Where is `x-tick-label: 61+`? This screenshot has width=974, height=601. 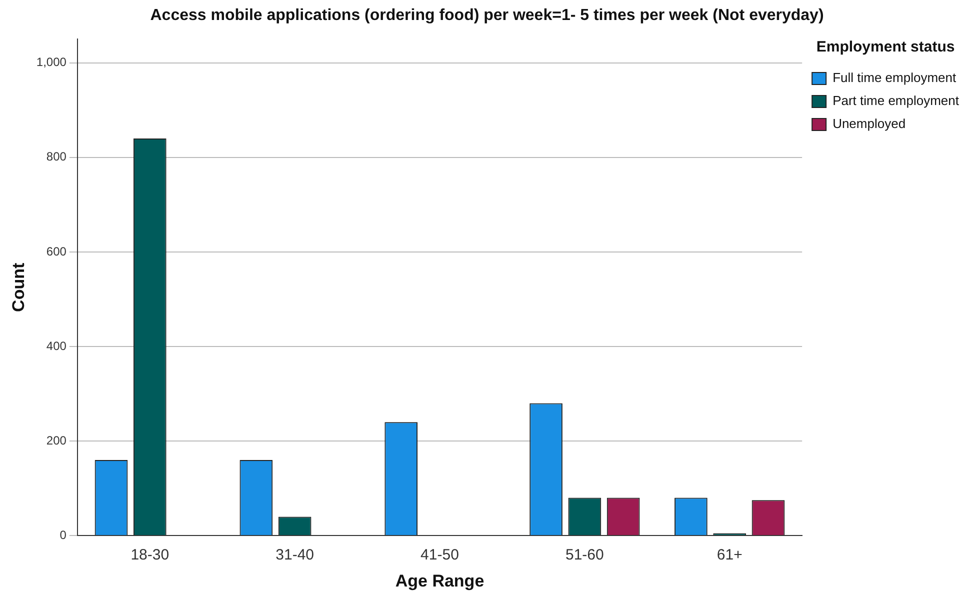 x-tick-label: 61+ is located at coordinates (729, 555).